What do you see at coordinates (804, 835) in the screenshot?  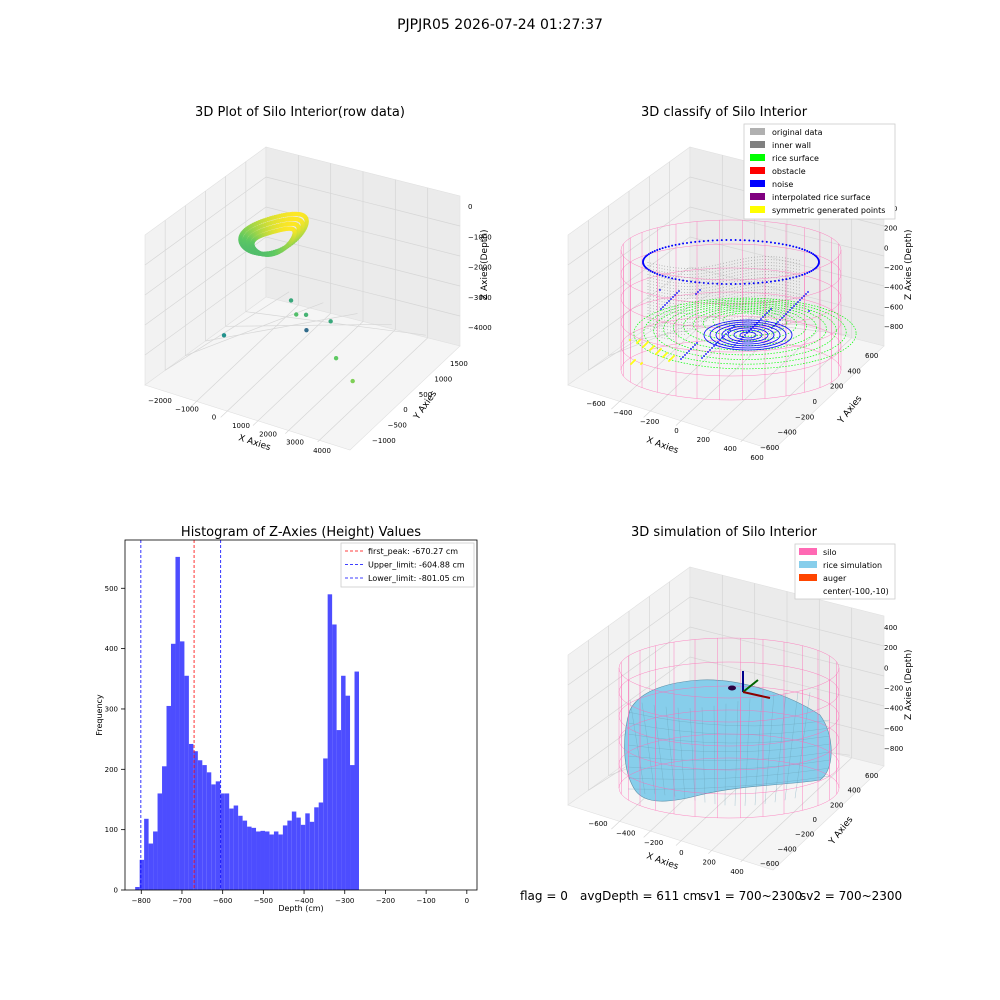 I see `tick-label: −200` at bounding box center [804, 835].